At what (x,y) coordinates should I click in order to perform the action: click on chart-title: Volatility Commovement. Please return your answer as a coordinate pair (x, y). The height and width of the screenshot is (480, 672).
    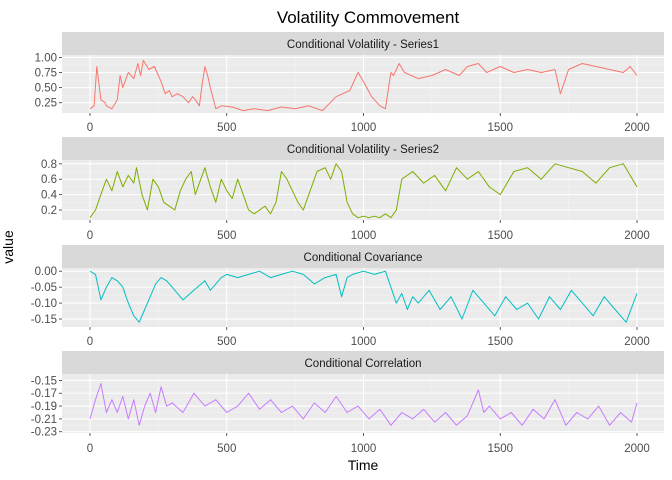
    Looking at the image, I should click on (368, 17).